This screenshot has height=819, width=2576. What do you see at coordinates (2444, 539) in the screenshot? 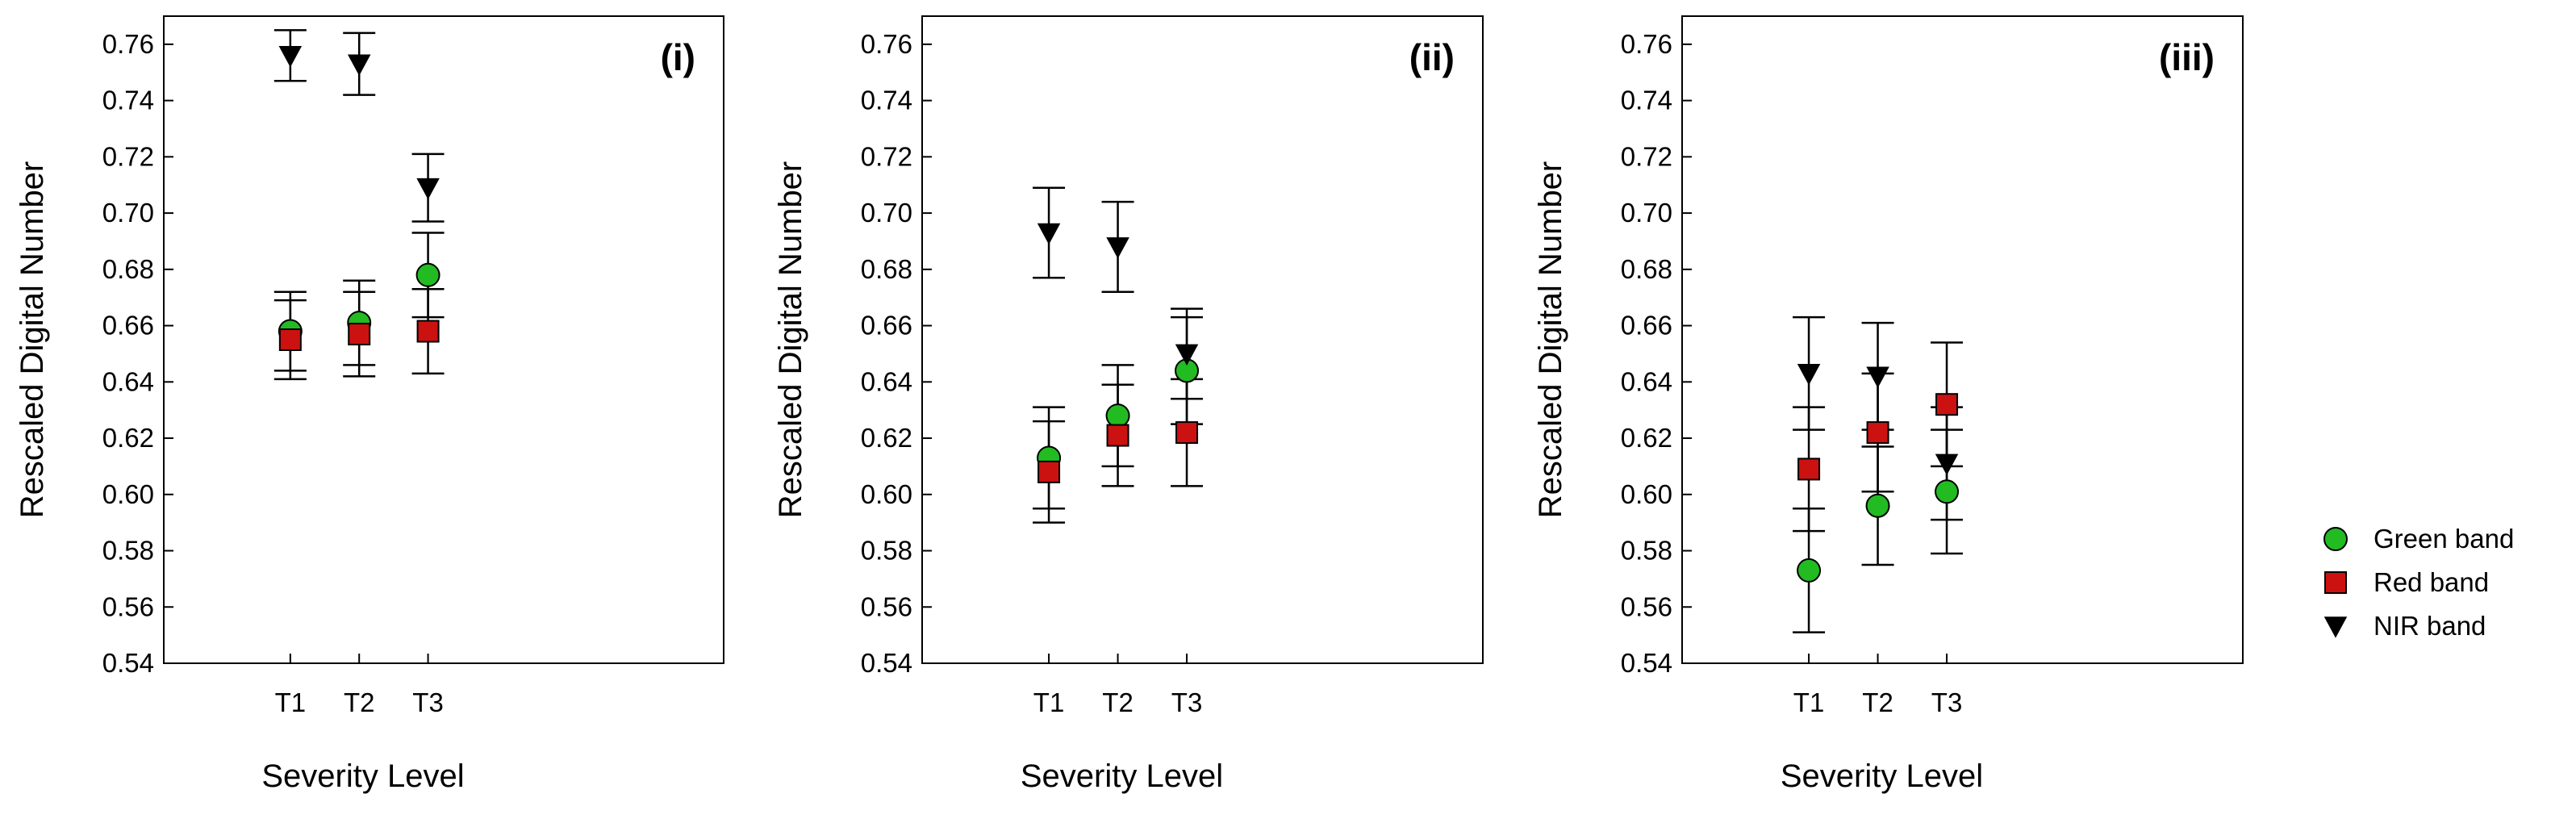
I see `legend-green-band-label: Green band` at bounding box center [2444, 539].